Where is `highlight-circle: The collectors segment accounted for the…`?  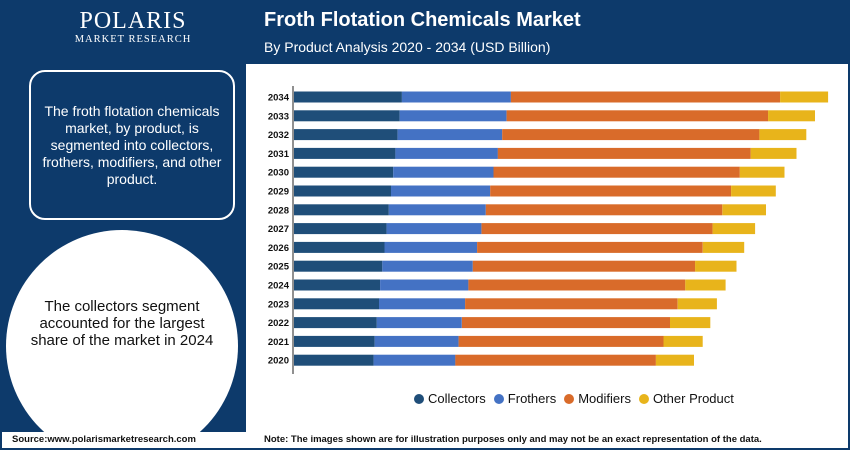 highlight-circle: The collectors segment accounted for the… is located at coordinates (122, 339).